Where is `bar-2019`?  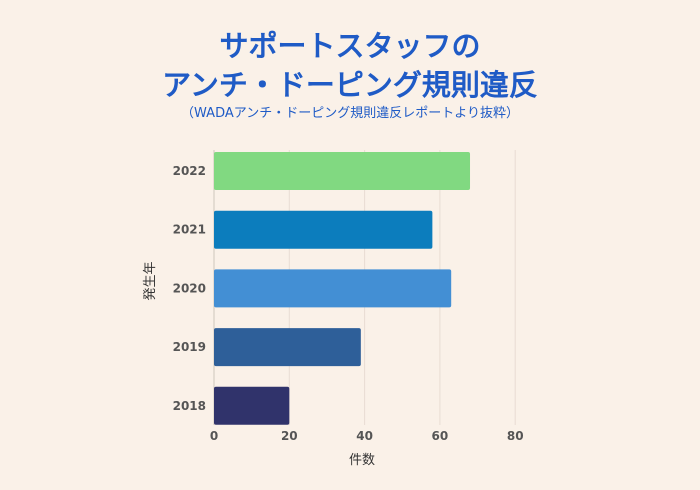 bar-2019 is located at coordinates (287, 347).